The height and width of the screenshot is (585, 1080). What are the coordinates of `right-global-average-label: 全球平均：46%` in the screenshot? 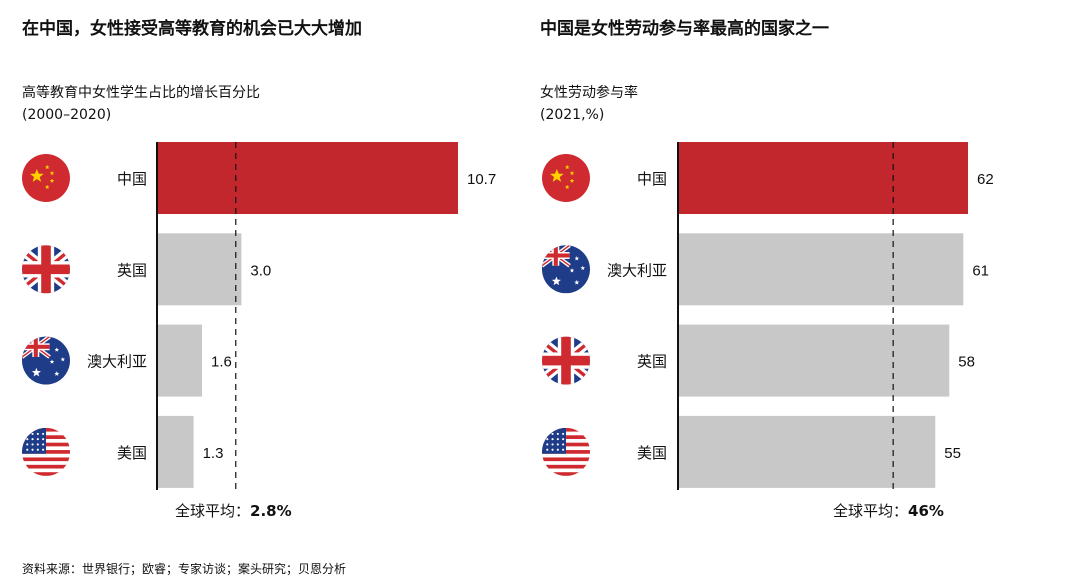 It's located at (888, 510).